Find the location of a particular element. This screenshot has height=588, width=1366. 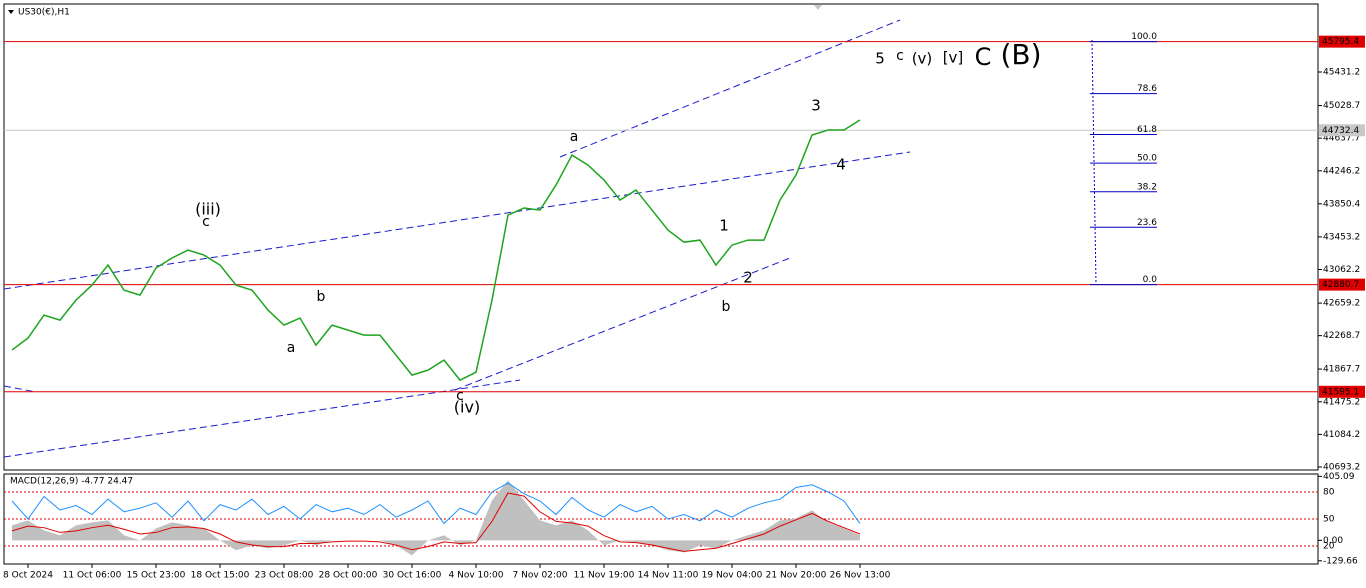

wave-label: (v) is located at coordinates (922, 59).